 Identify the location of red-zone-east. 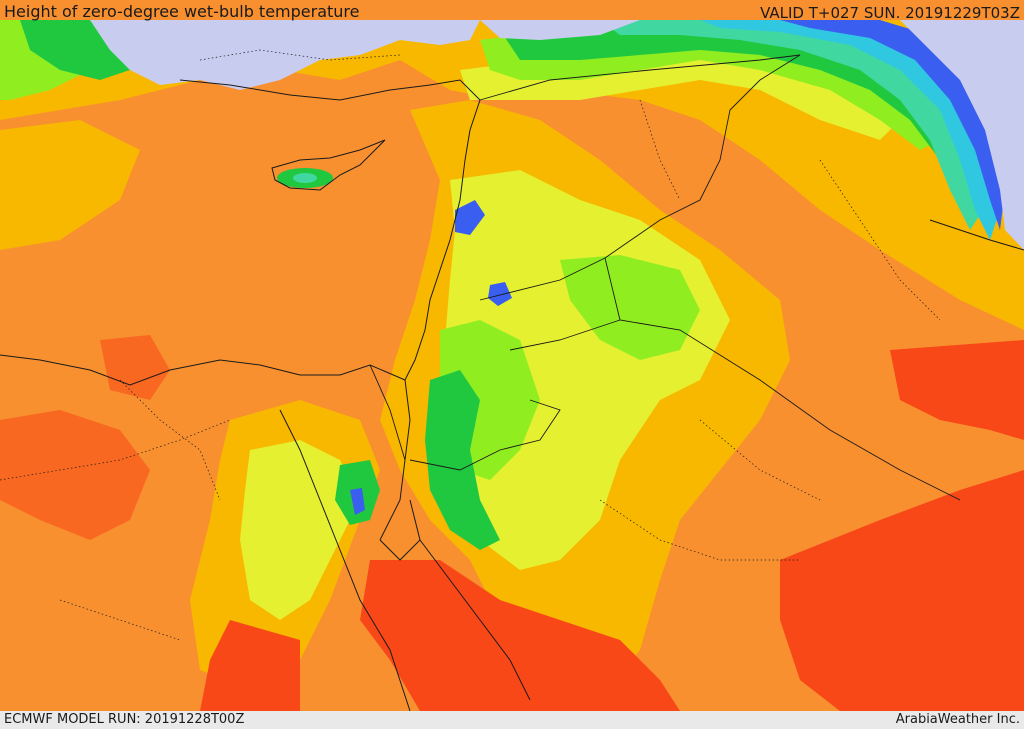
(957, 390).